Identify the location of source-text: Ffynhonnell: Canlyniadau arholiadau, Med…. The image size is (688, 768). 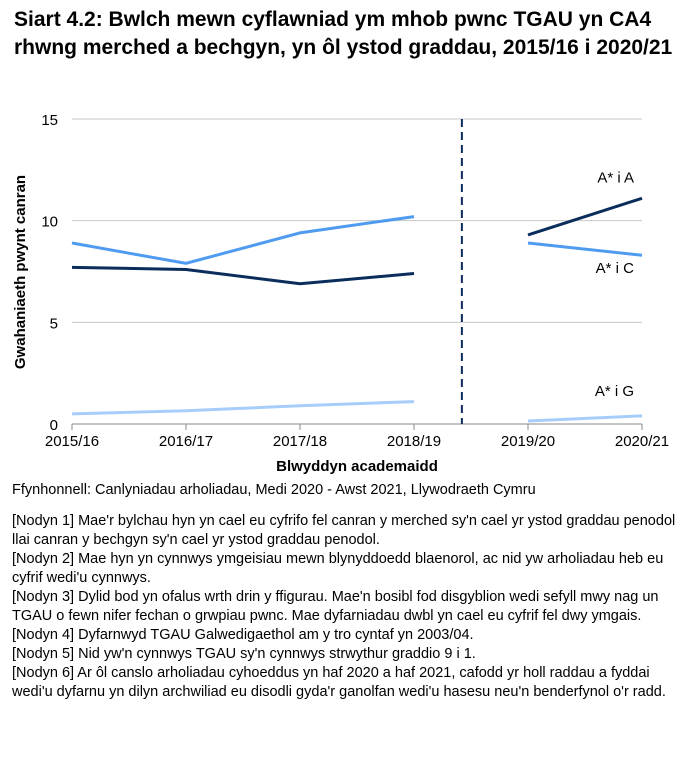
(274, 490).